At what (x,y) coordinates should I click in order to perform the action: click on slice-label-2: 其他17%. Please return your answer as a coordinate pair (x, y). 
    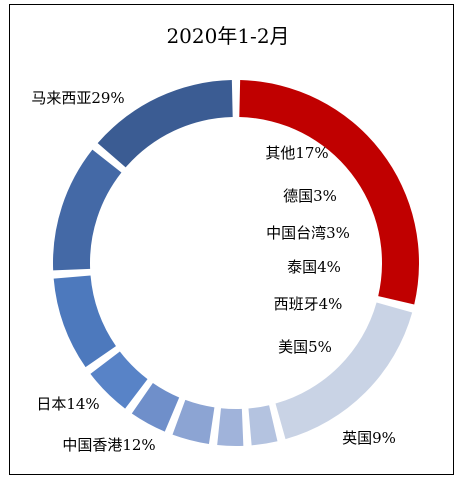
    Looking at the image, I should click on (296, 153).